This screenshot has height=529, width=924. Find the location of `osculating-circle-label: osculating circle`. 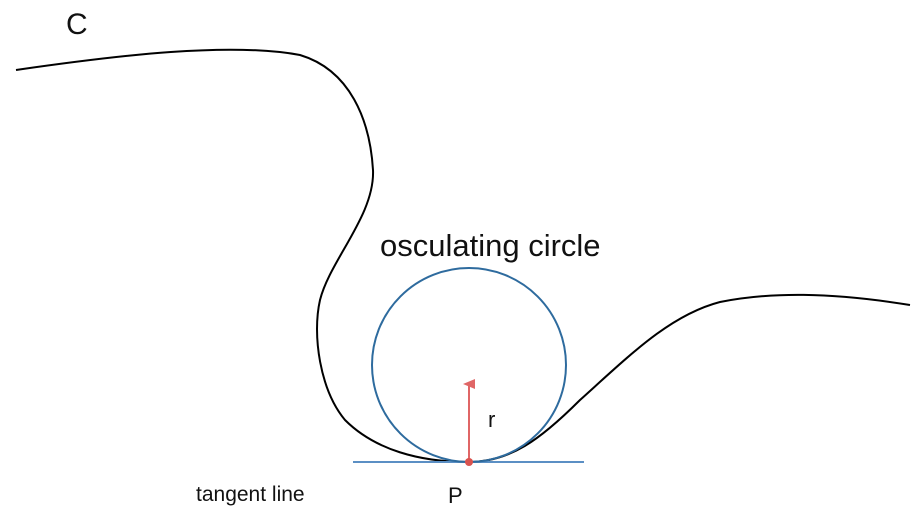

osculating-circle-label: osculating circle is located at coordinates (490, 245).